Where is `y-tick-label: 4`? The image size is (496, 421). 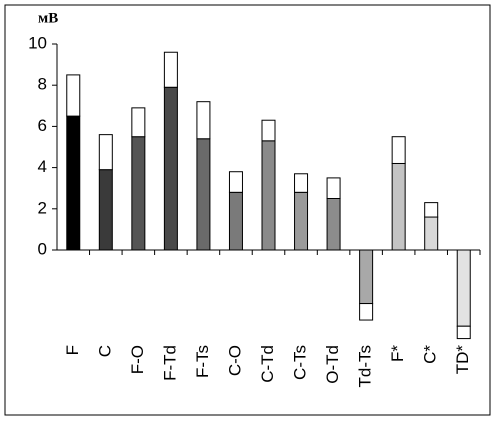 y-tick-label: 4 is located at coordinates (42, 166).